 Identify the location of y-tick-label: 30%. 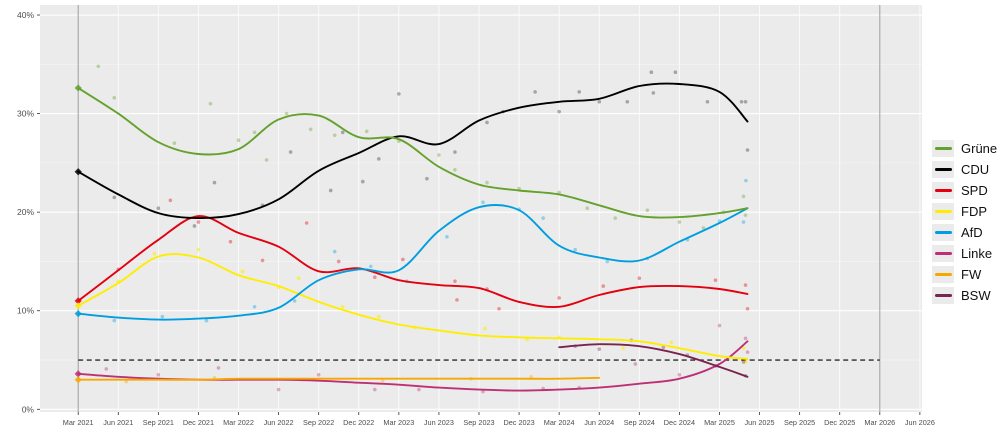
(25, 114).